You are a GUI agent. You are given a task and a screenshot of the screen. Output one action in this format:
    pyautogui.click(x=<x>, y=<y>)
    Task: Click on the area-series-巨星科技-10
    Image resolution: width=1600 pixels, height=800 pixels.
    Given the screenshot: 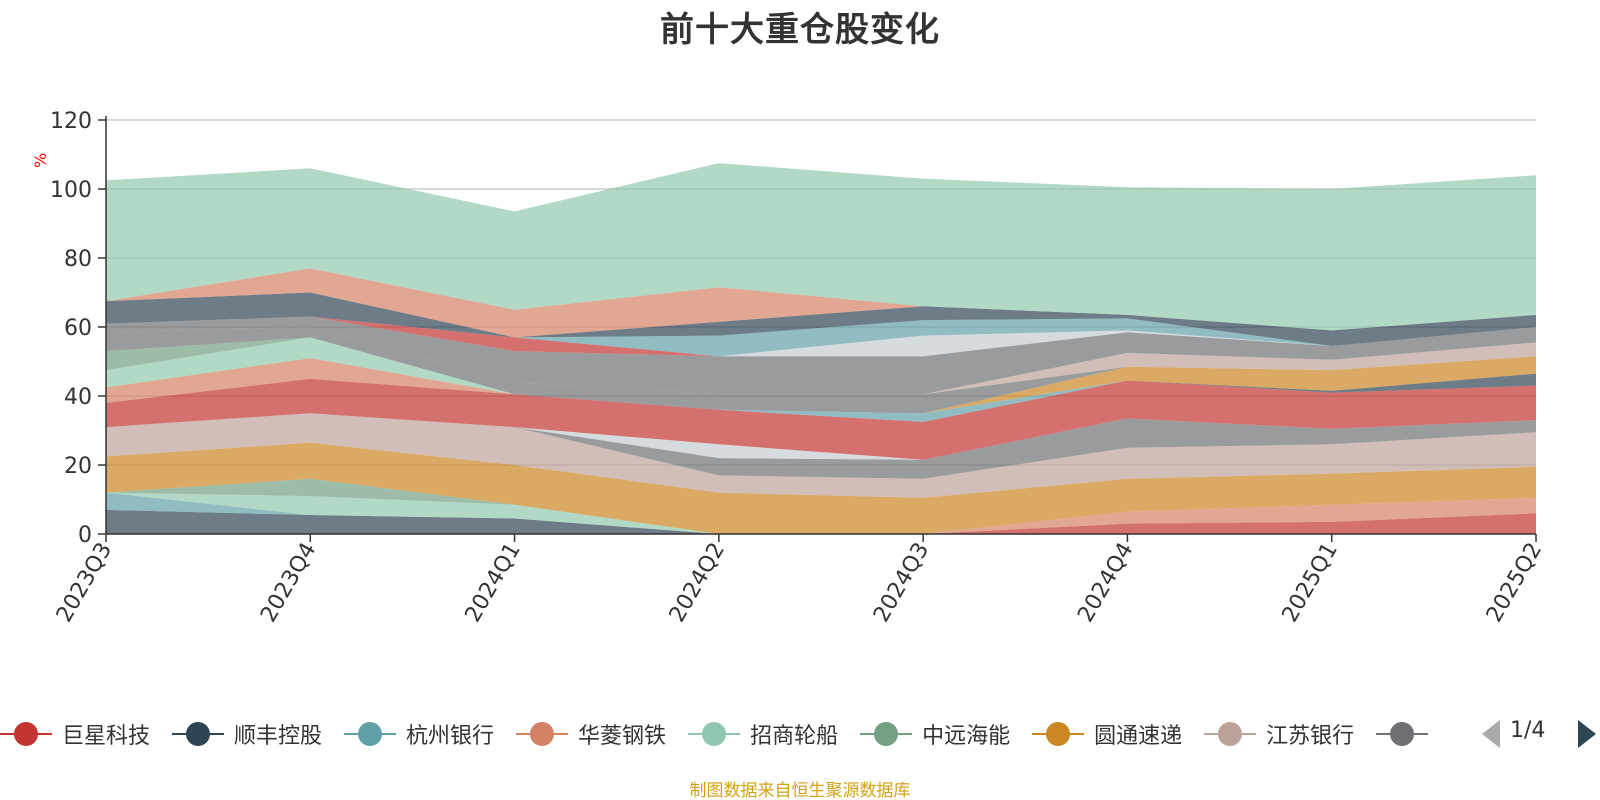 What is the action you would take?
    pyautogui.click(x=821, y=419)
    